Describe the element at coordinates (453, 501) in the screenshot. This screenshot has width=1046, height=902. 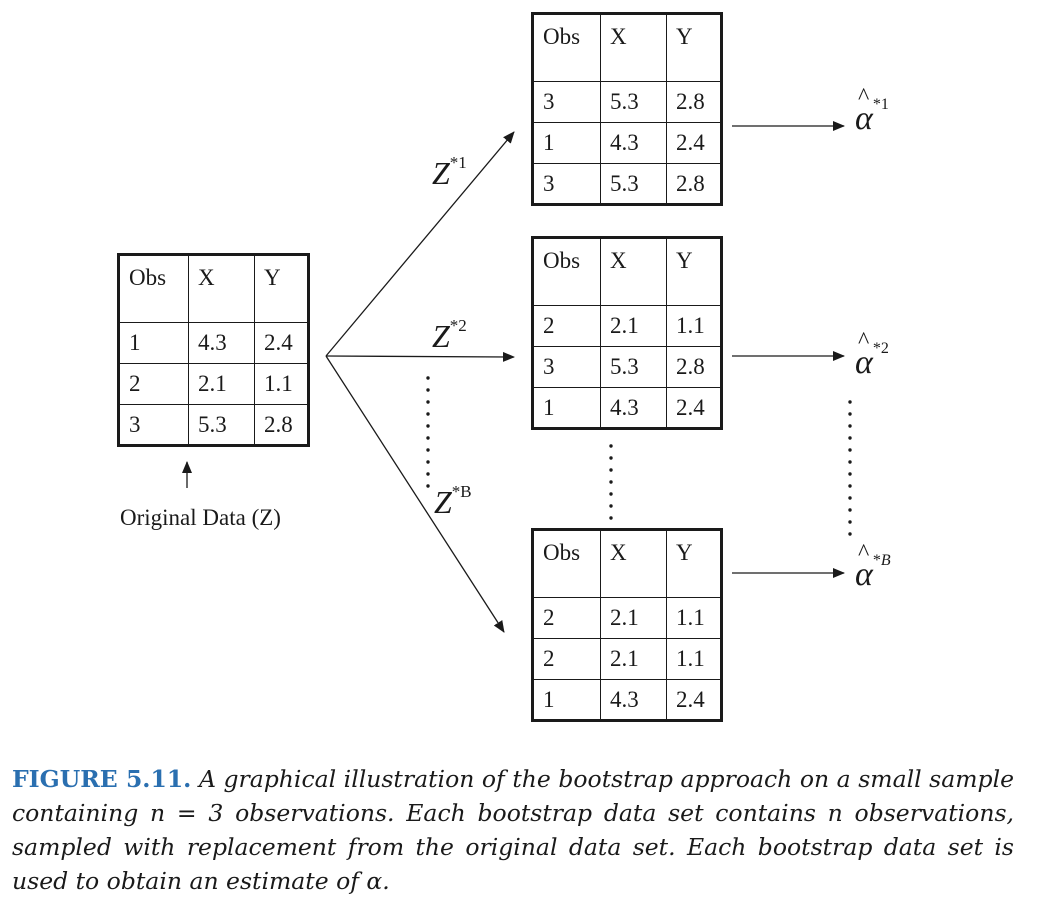
I see `z-label-b: Z*B` at that location.